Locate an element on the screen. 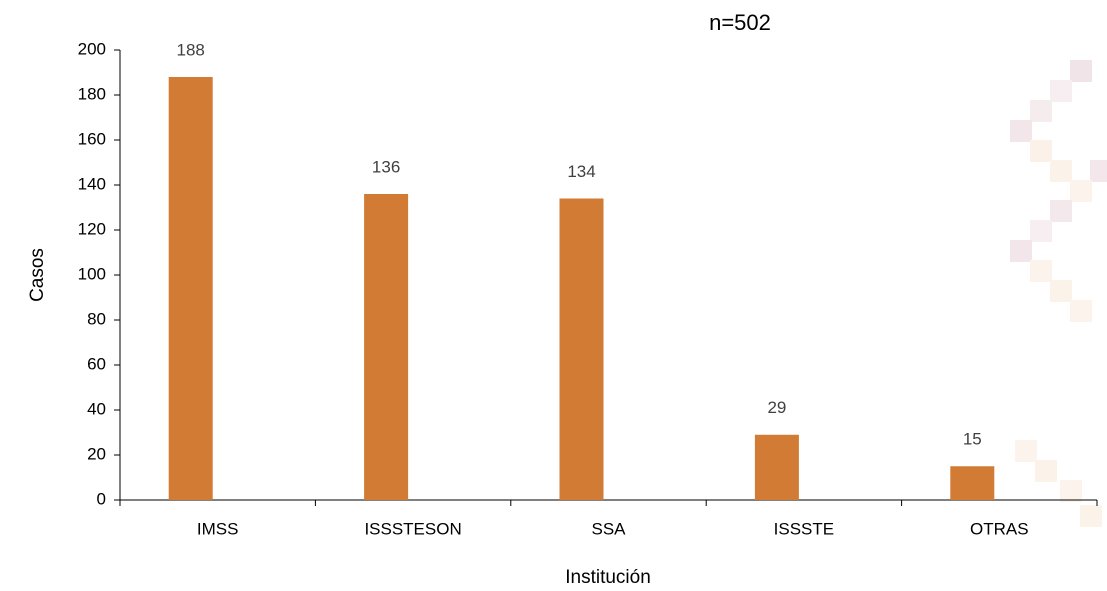 Image resolution: width=1107 pixels, height=591 pixels. x-axis-label: Institución is located at coordinates (608, 577).